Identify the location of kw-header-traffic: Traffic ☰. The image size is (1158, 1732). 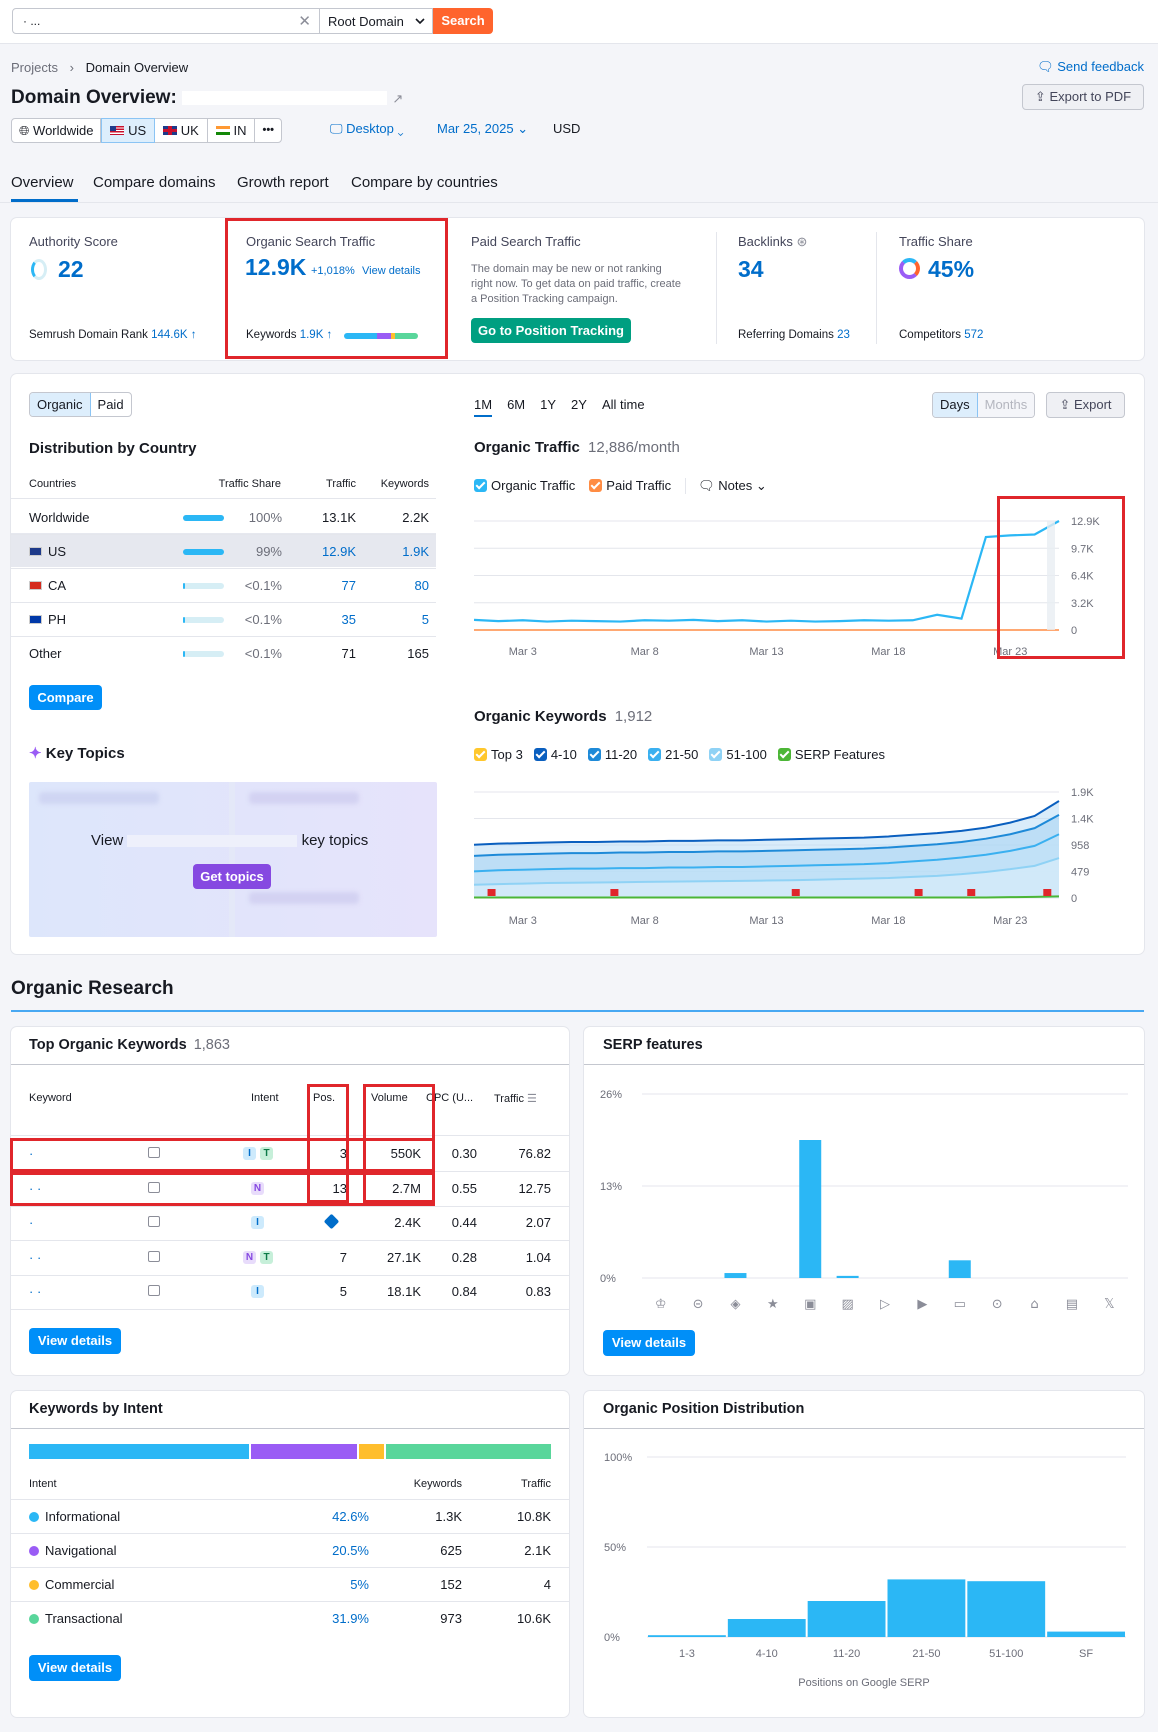
(515, 1098).